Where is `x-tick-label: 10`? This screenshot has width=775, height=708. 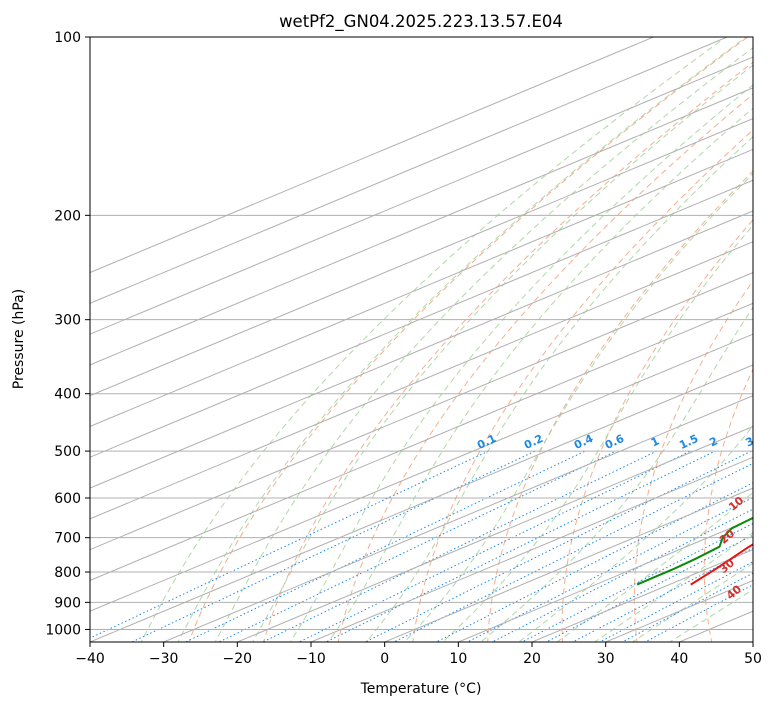
x-tick-label: 10 is located at coordinates (458, 659).